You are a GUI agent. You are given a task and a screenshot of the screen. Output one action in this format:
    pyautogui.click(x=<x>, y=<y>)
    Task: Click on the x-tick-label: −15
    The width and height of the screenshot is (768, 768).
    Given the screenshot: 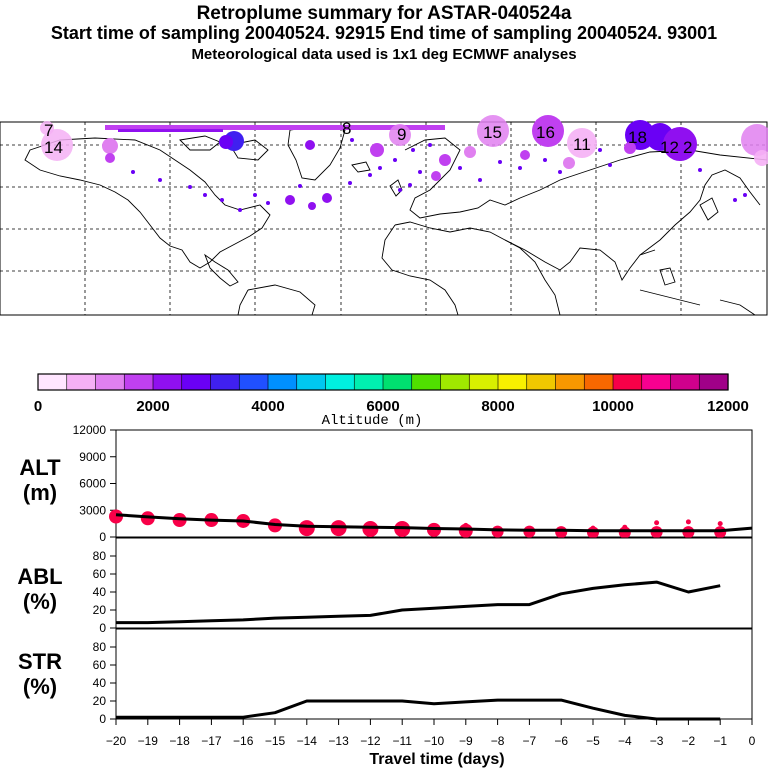 What is the action you would take?
    pyautogui.click(x=275, y=741)
    